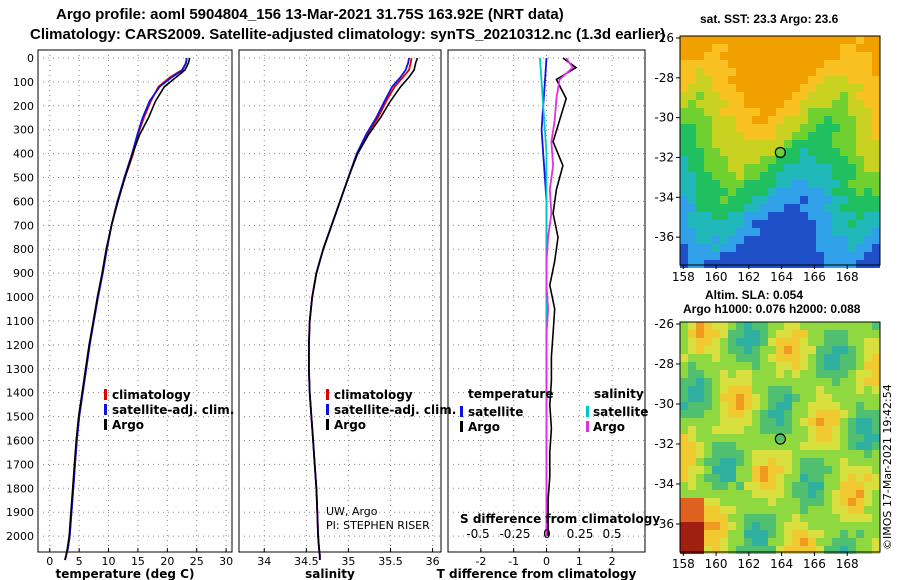 Image resolution: width=900 pixels, height=580 pixels. I want to click on x-tick-label: 25, so click(197, 561).